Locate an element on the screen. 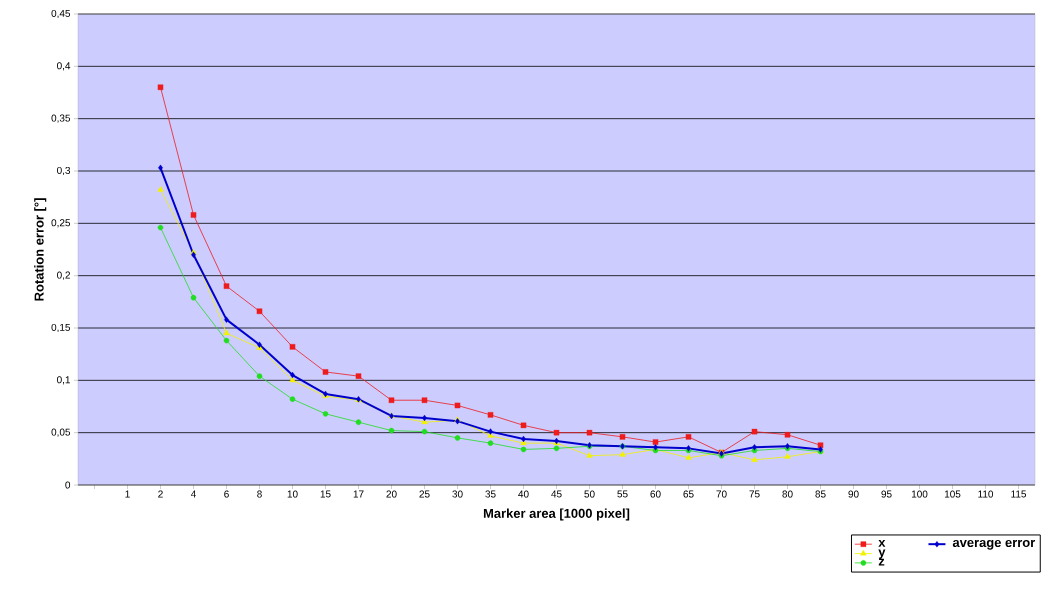 Image resolution: width=1041 pixels, height=600 pixels. y-tick-label: 0,05 is located at coordinates (61, 432).